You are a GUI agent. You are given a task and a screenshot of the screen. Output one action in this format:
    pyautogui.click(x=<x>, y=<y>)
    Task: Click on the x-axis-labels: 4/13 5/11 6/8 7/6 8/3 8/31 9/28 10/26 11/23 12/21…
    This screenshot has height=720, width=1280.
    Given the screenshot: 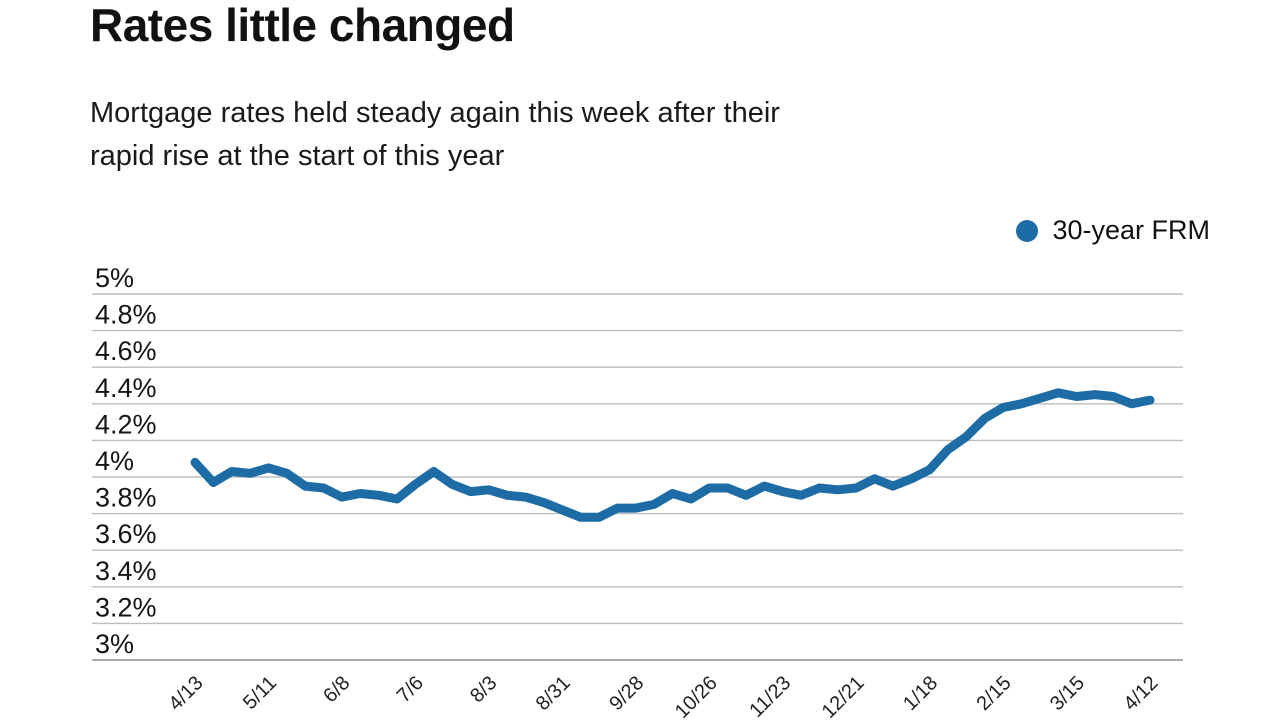 What is the action you would take?
    pyautogui.click(x=663, y=696)
    